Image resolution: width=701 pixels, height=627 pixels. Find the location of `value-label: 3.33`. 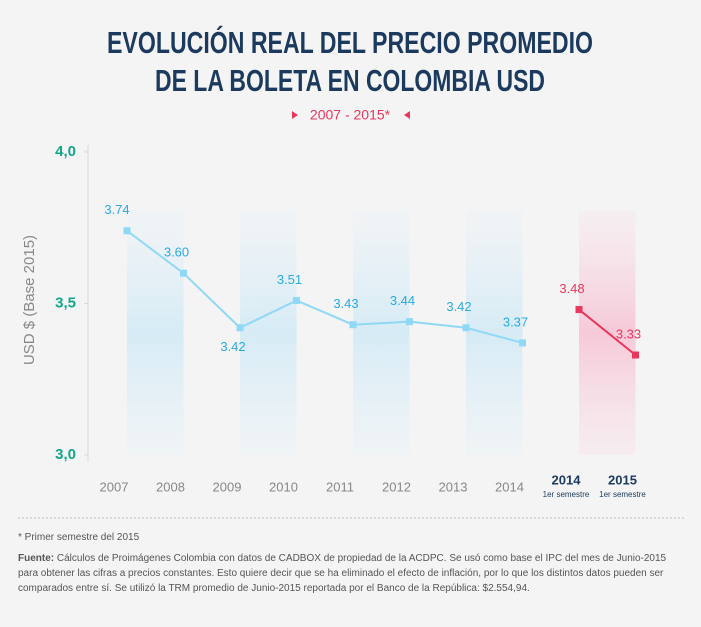

value-label: 3.33 is located at coordinates (628, 333).